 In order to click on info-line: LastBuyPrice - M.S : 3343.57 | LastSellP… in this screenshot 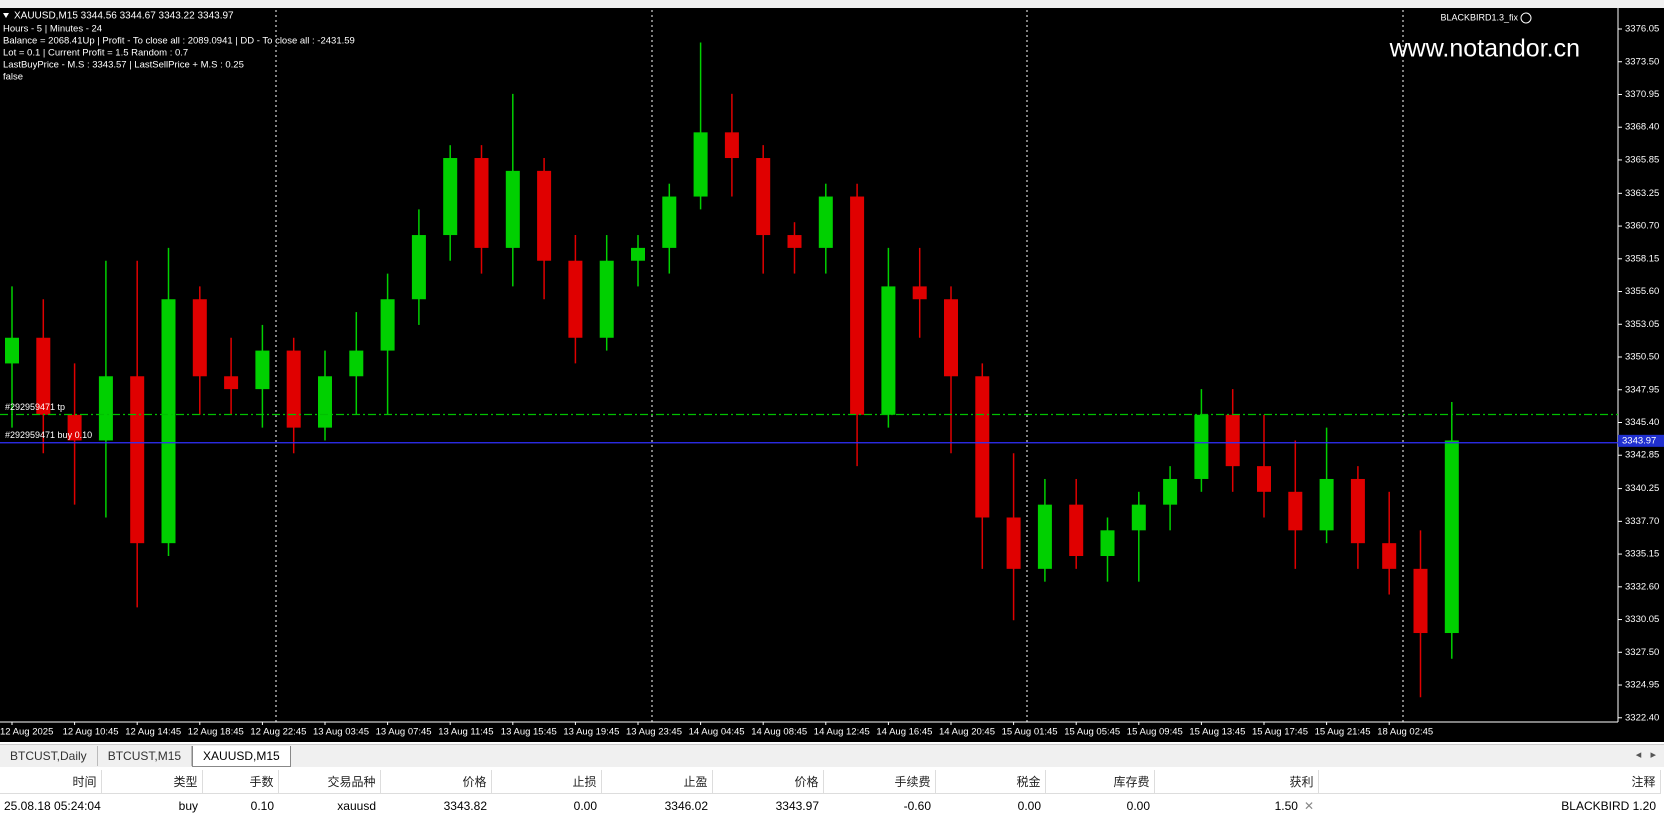, I will do `click(123, 65)`.